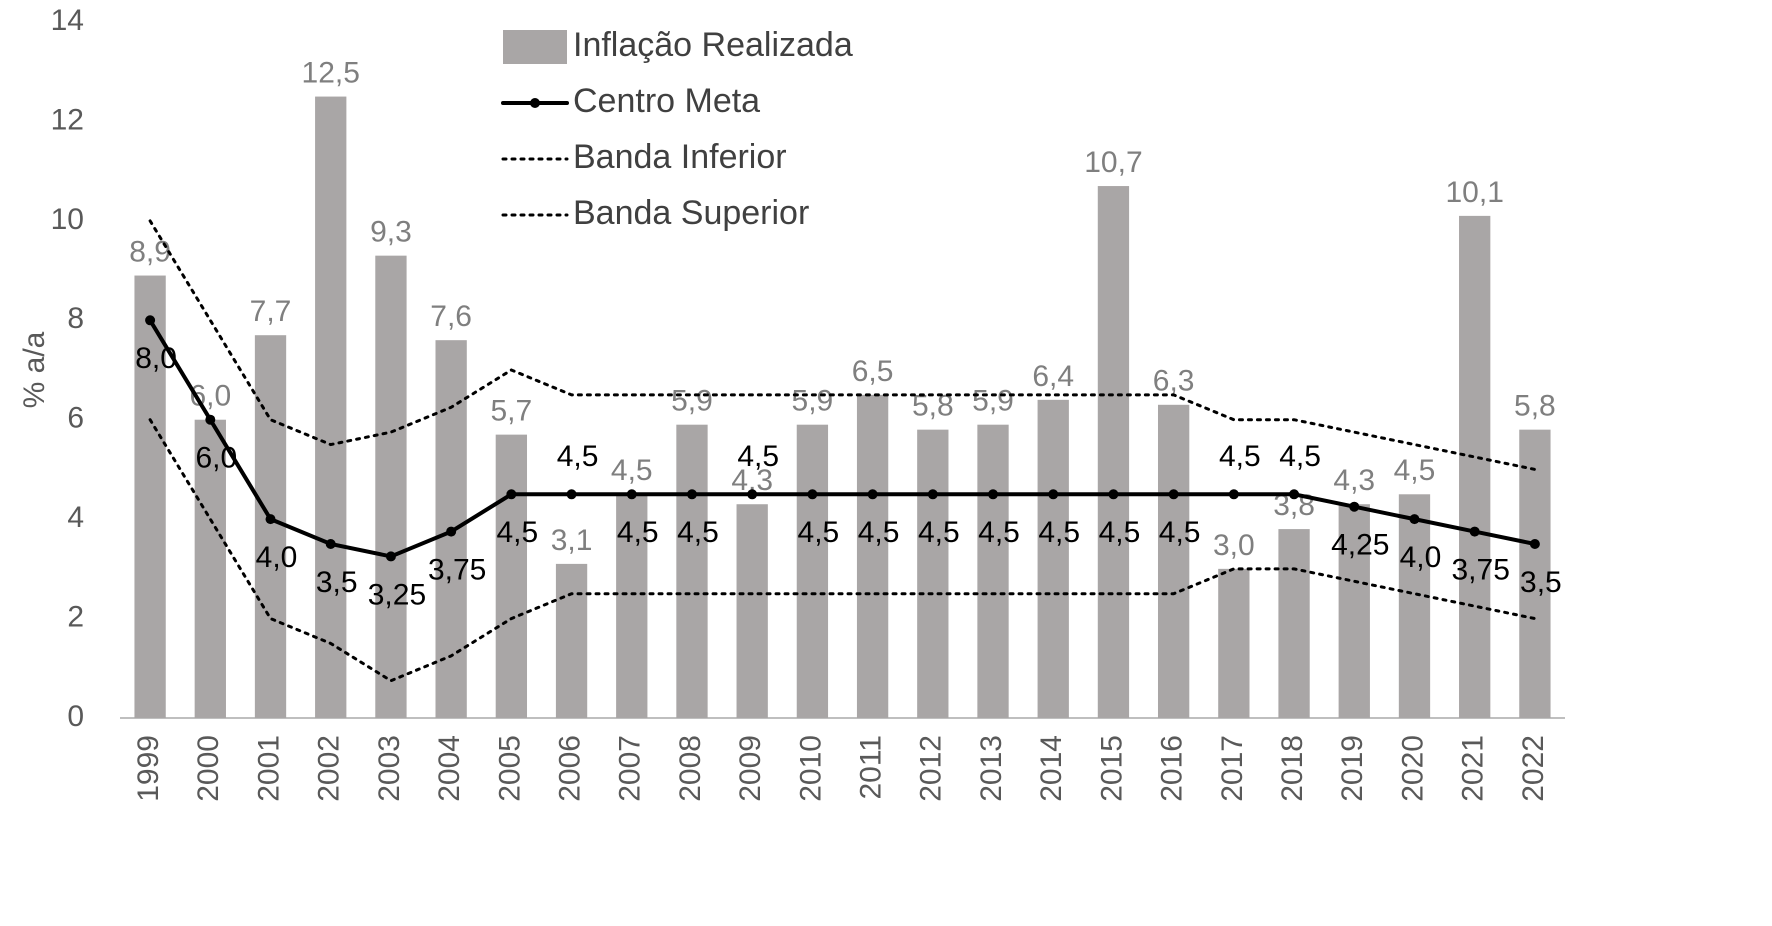 This screenshot has height=926, width=1772. What do you see at coordinates (750, 768) in the screenshot?
I see `x-tick-label: 2009` at bounding box center [750, 768].